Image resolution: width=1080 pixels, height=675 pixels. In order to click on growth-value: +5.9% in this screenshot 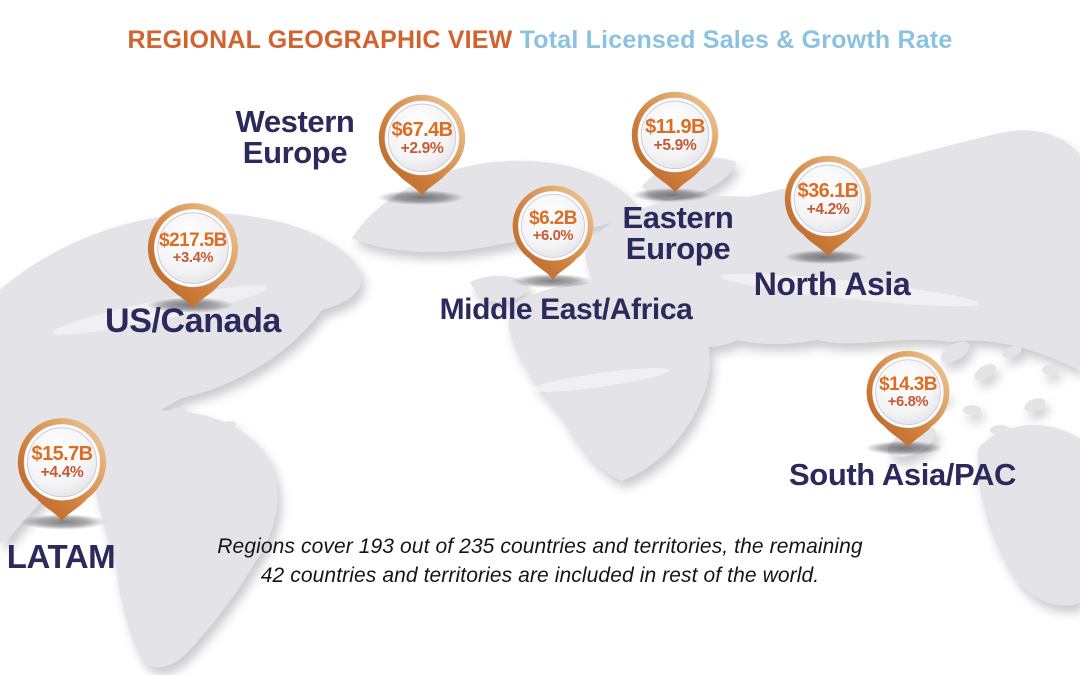, I will do `click(675, 145)`.